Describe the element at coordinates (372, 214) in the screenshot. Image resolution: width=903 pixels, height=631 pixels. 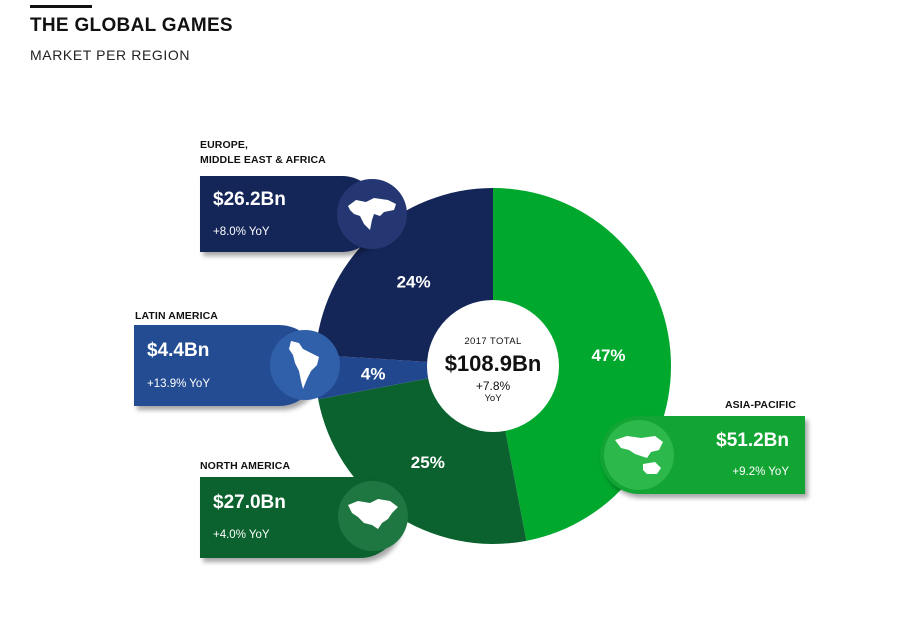
I see `europe-africa-map-icon` at that location.